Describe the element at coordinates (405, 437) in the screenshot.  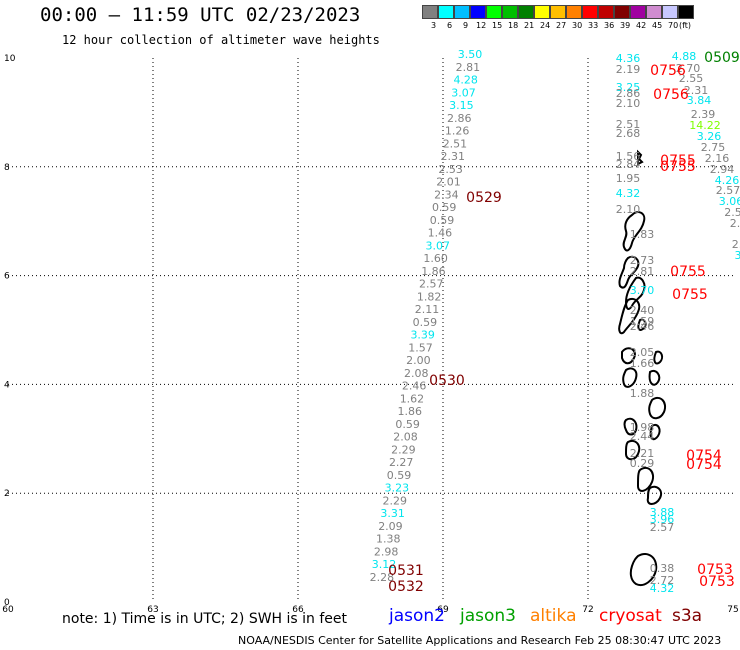
I see `wave-height-label: 2.08` at that location.